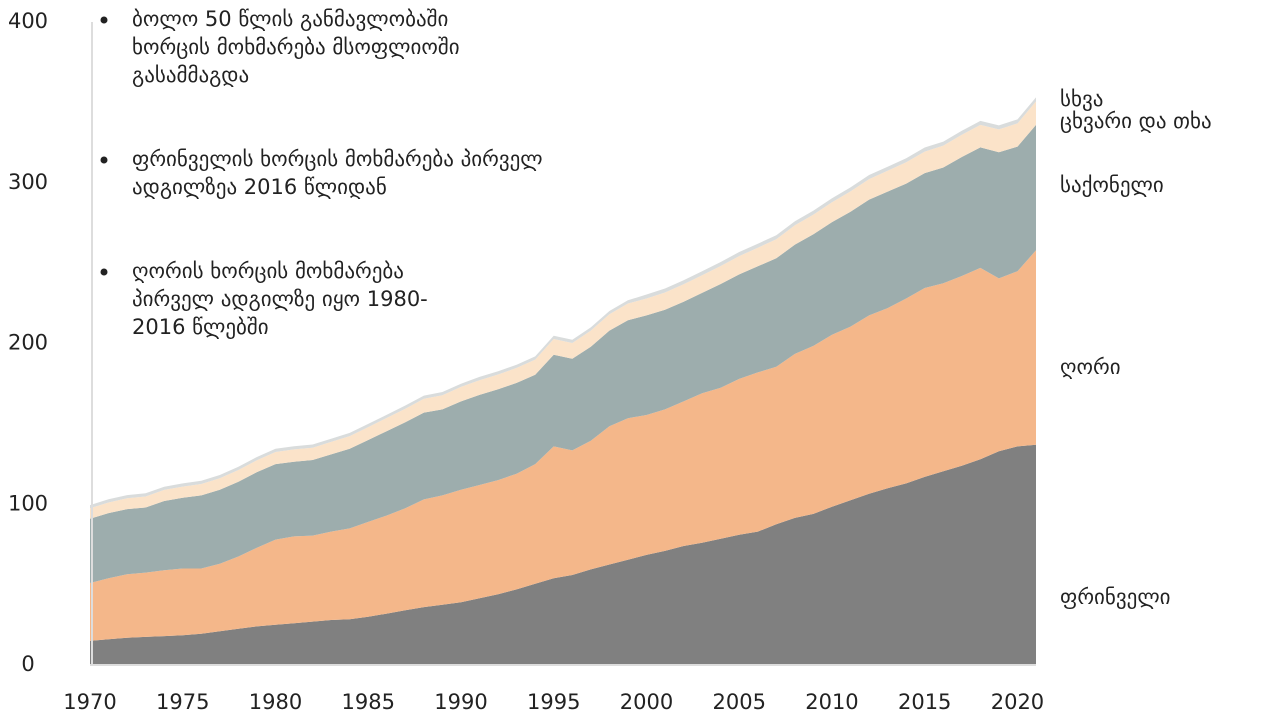 The image size is (1268, 716). What do you see at coordinates (259, 187) in the screenshot?
I see `annotation: ადგილზეა 2016 წლიდან` at bounding box center [259, 187].